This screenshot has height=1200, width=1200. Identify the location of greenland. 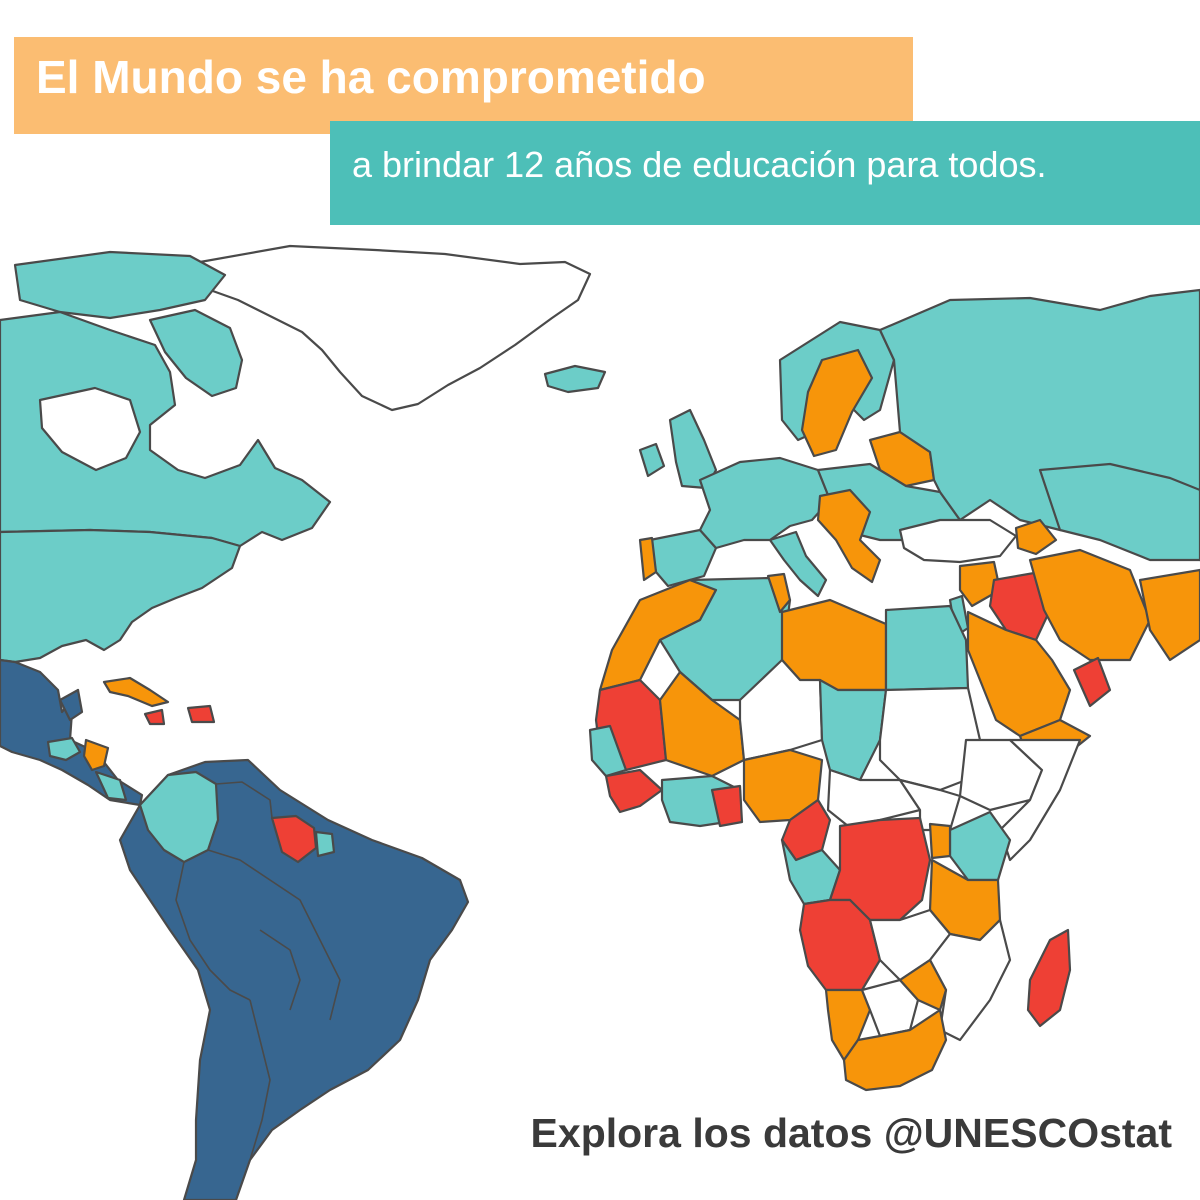
(395, 328).